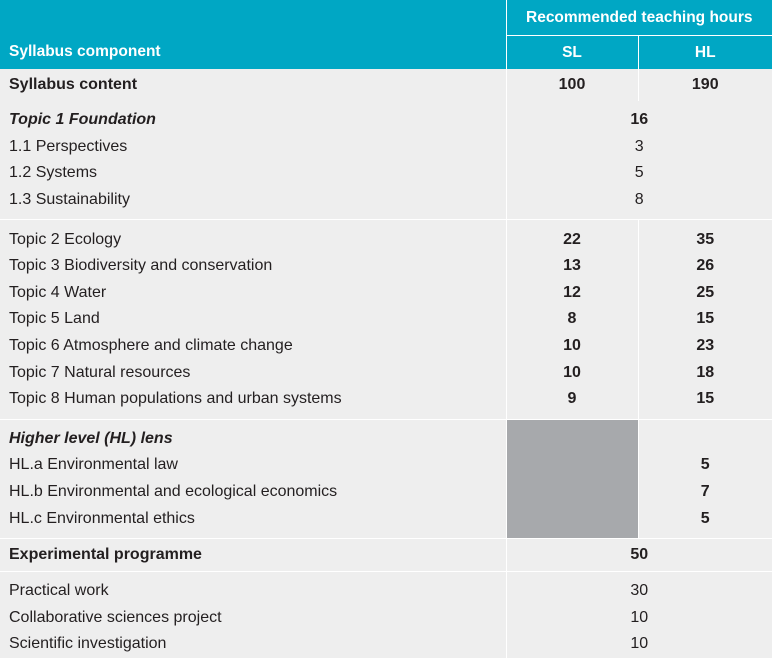  What do you see at coordinates (704, 52) in the screenshot?
I see `hl-header: HL` at bounding box center [704, 52].